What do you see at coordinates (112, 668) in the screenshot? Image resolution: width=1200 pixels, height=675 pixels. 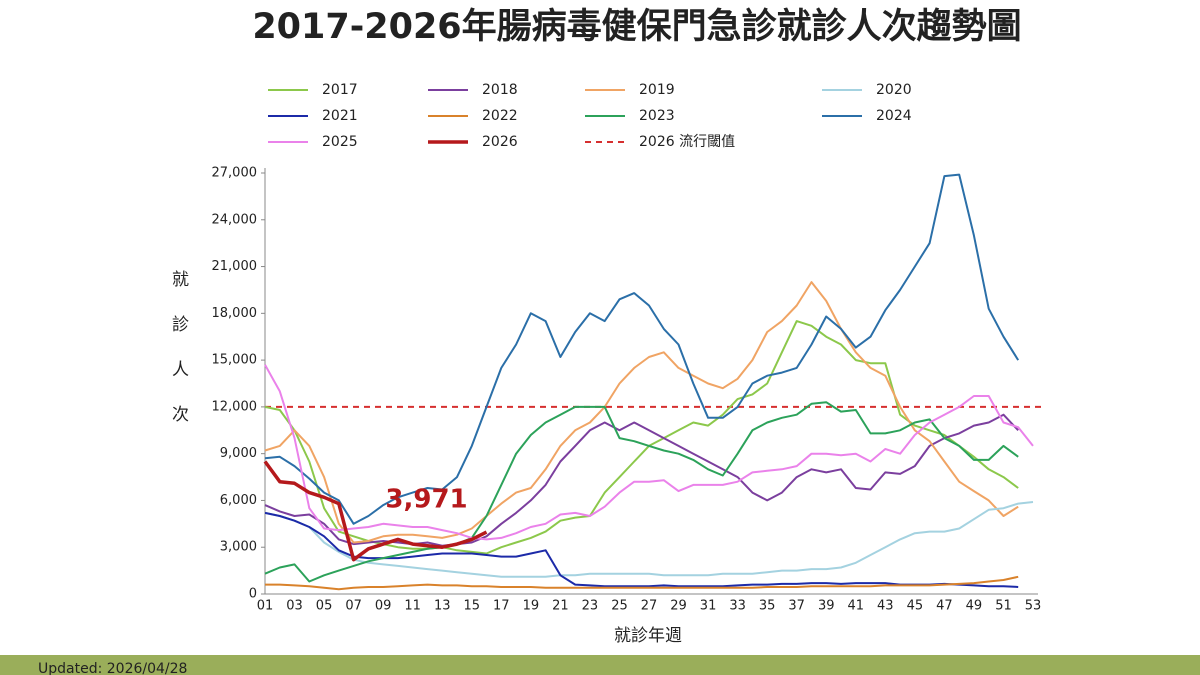 I see `footer-text: Updated: 2026/04/28` at bounding box center [112, 668].